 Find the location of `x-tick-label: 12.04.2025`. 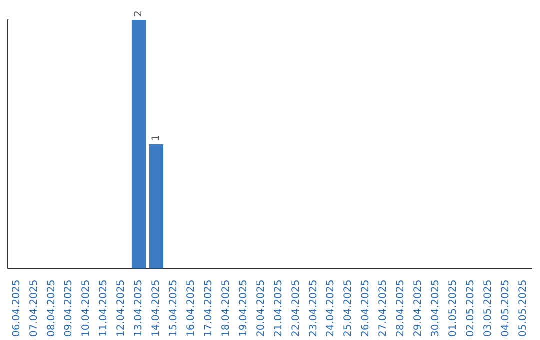

x-tick-label: 12.04.2025 is located at coordinates (122, 309).